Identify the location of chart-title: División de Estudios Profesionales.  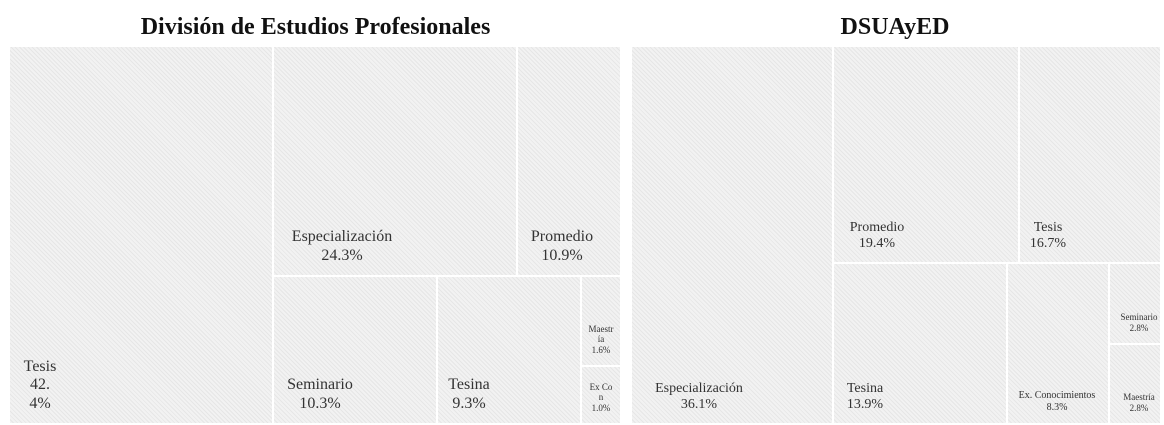
(315, 27).